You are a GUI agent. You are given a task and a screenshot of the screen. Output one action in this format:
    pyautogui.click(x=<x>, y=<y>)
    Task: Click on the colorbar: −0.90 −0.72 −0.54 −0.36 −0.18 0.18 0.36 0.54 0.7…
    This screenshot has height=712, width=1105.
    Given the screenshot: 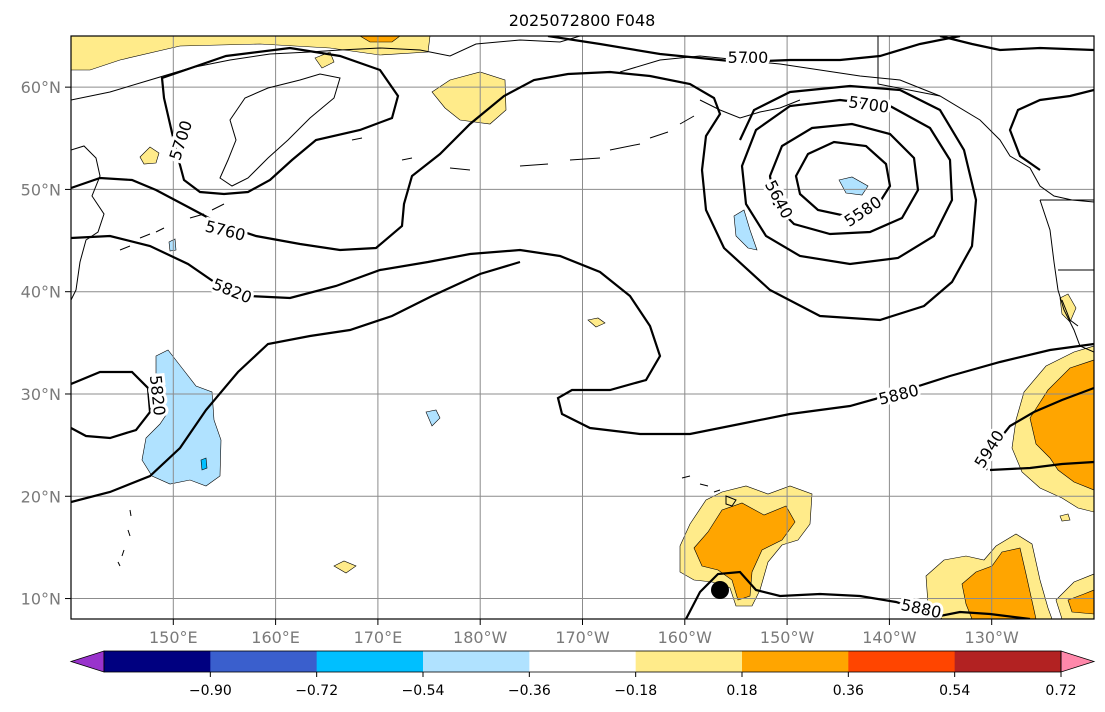 What is the action you would take?
    pyautogui.click(x=582, y=674)
    